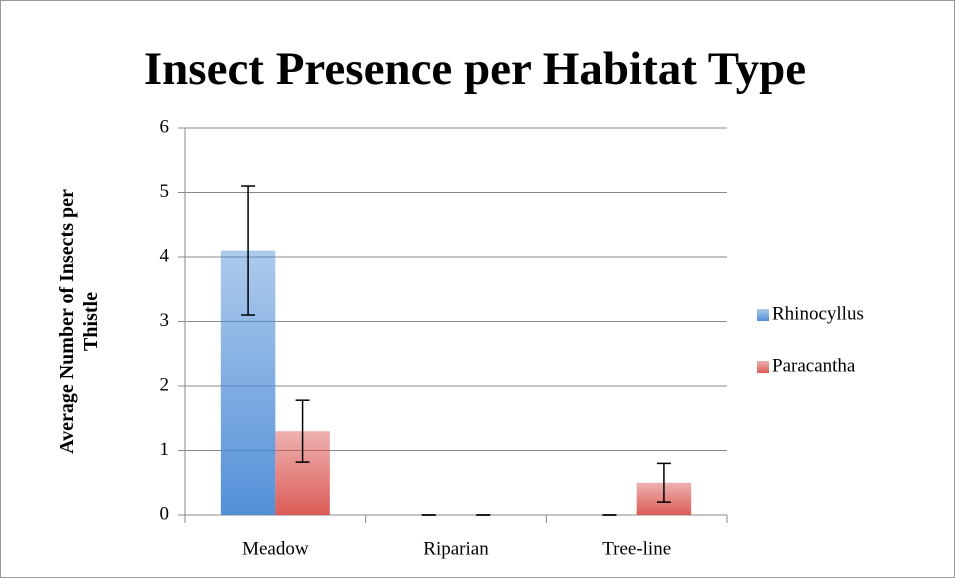 Image resolution: width=955 pixels, height=578 pixels. Describe the element at coordinates (475, 69) in the screenshot. I see `chart-title: Insect Presence per Habitat Type` at that location.